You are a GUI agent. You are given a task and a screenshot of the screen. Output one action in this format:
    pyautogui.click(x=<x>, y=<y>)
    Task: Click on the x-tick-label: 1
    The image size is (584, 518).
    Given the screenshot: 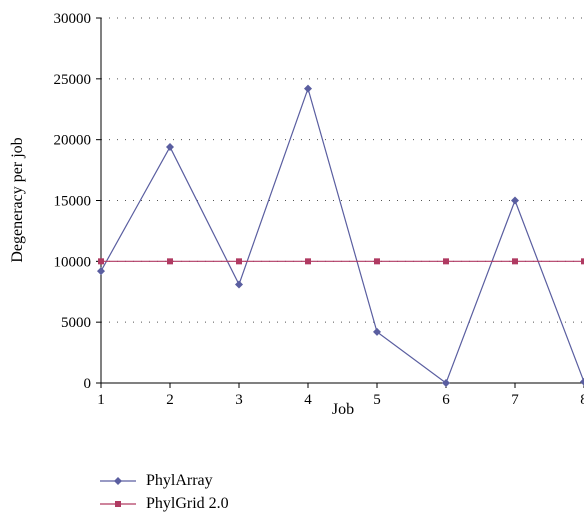 What is the action you would take?
    pyautogui.click(x=101, y=400)
    